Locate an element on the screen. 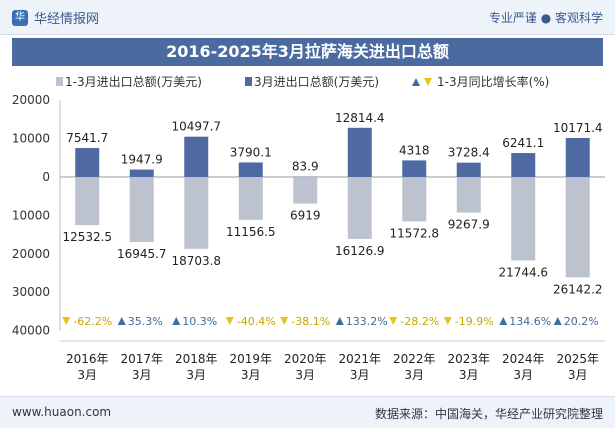  data-label-cumulative: 12532.5 is located at coordinates (87, 237).